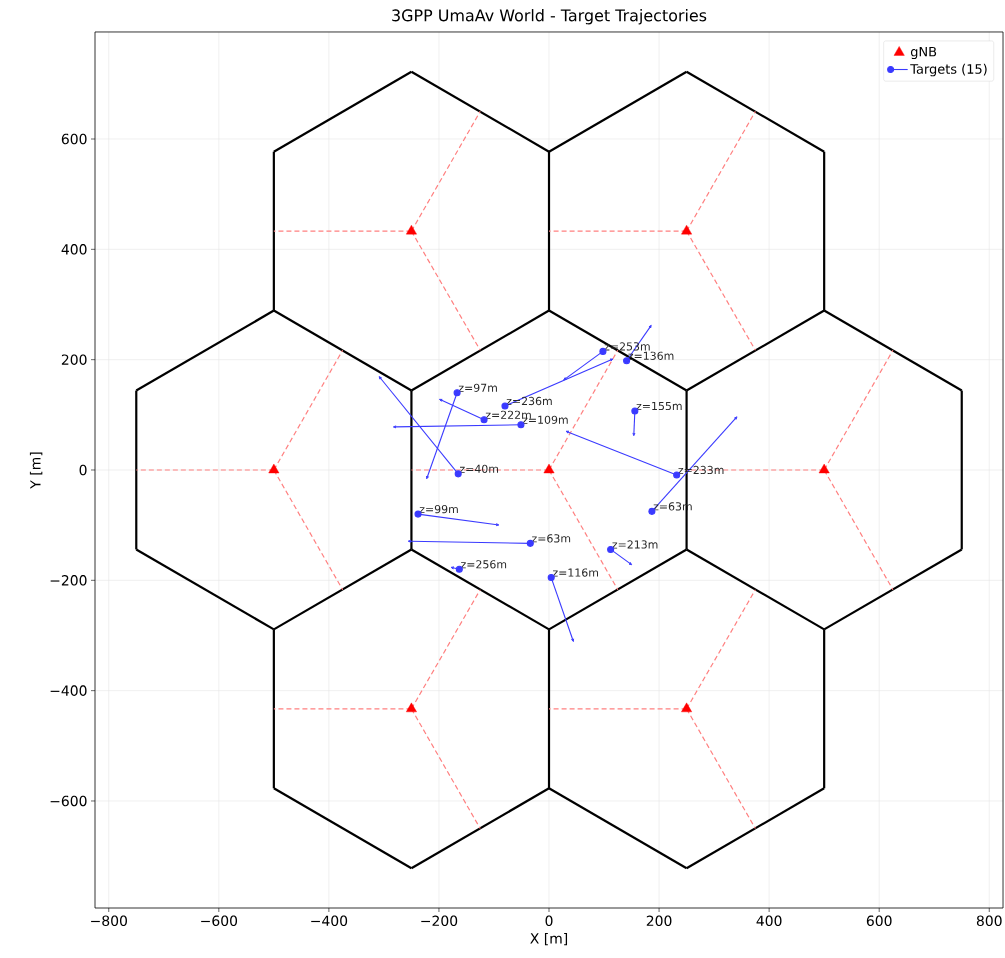 The height and width of the screenshot is (958, 1005). I want to click on y-axis-title: Y [m], so click(36, 470).